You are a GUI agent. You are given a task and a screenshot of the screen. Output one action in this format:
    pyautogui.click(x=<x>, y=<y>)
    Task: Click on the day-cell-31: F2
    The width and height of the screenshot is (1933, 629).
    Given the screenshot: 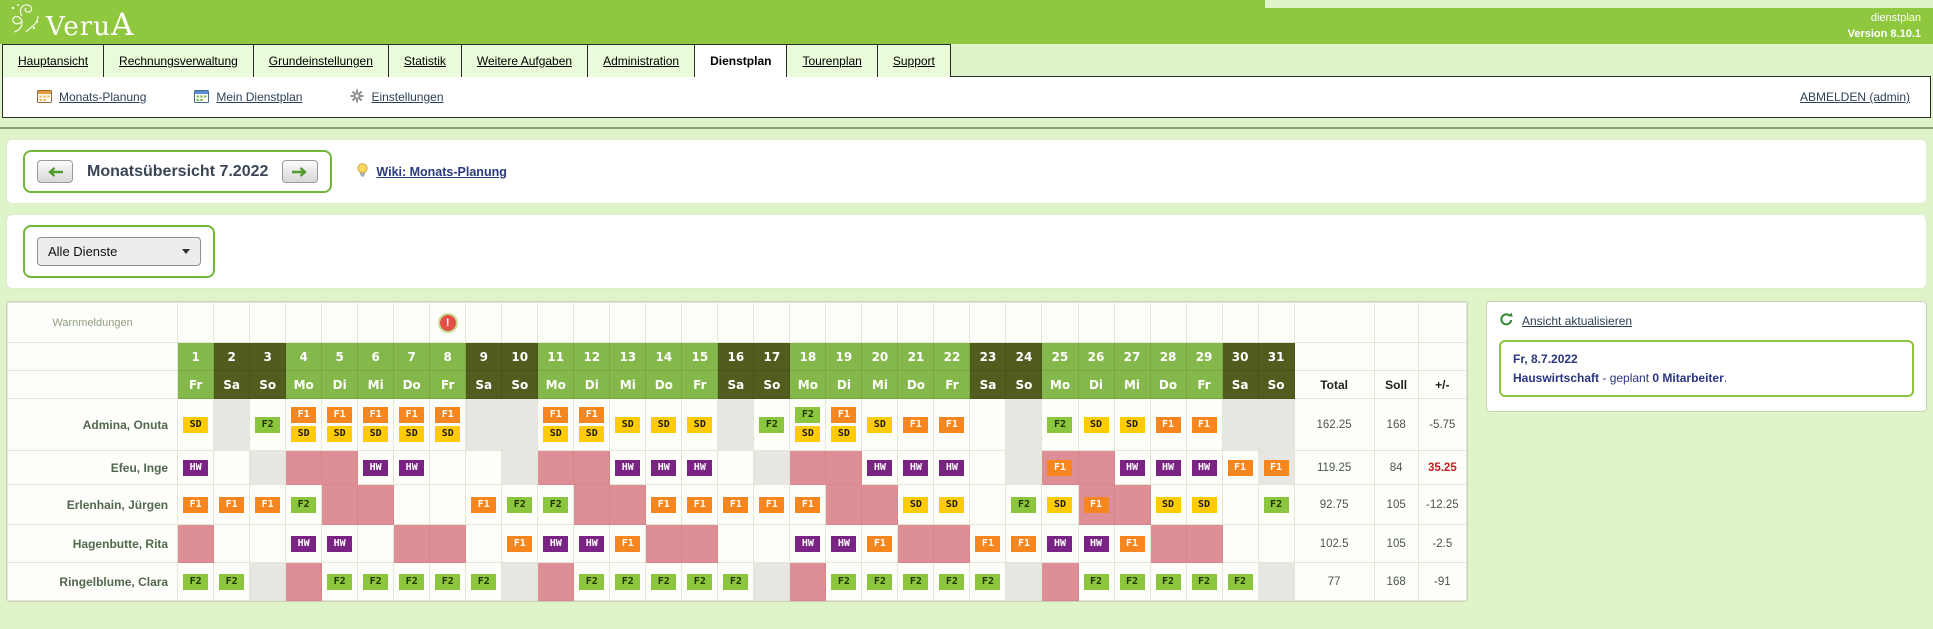 What is the action you would take?
    pyautogui.click(x=1276, y=504)
    